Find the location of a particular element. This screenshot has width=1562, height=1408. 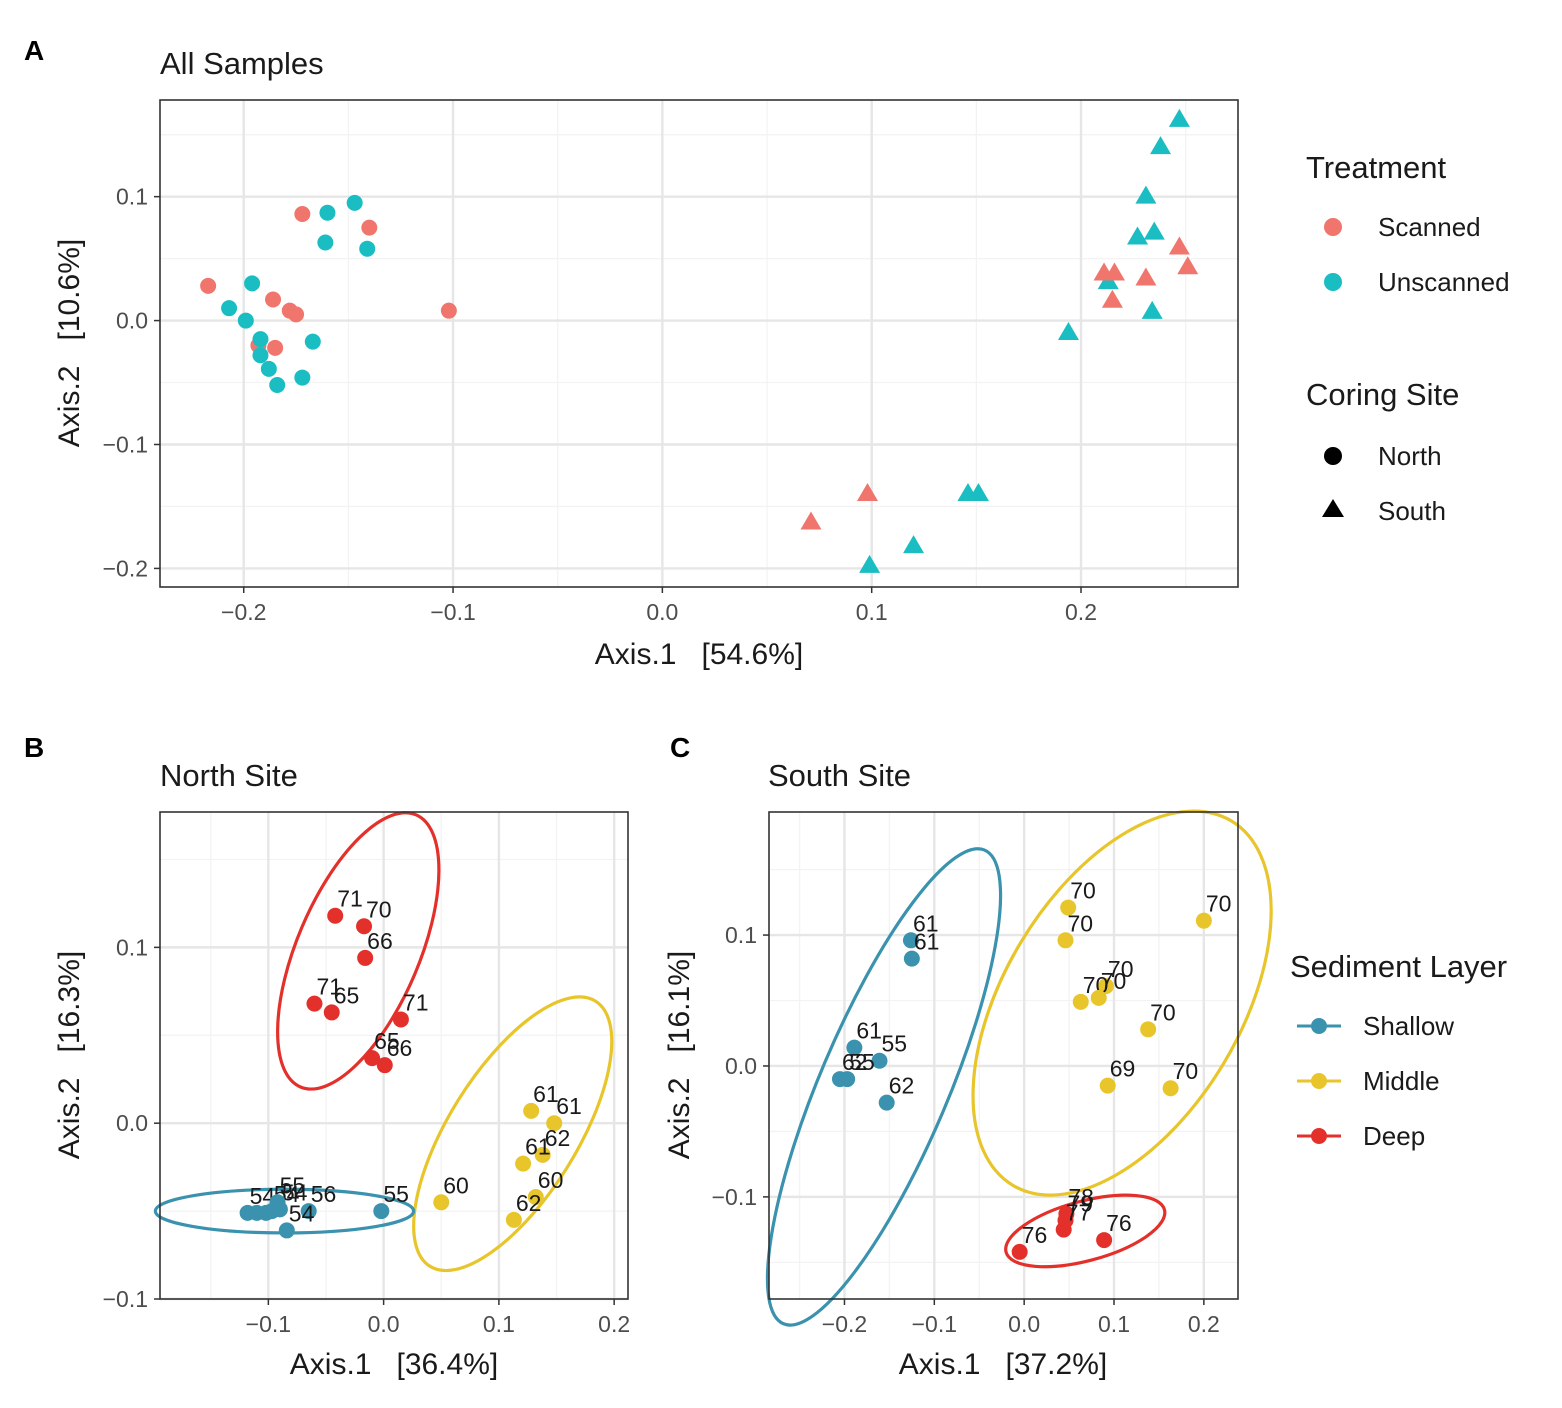

legend-label-unscanned: Unscanned is located at coordinates (1444, 282).